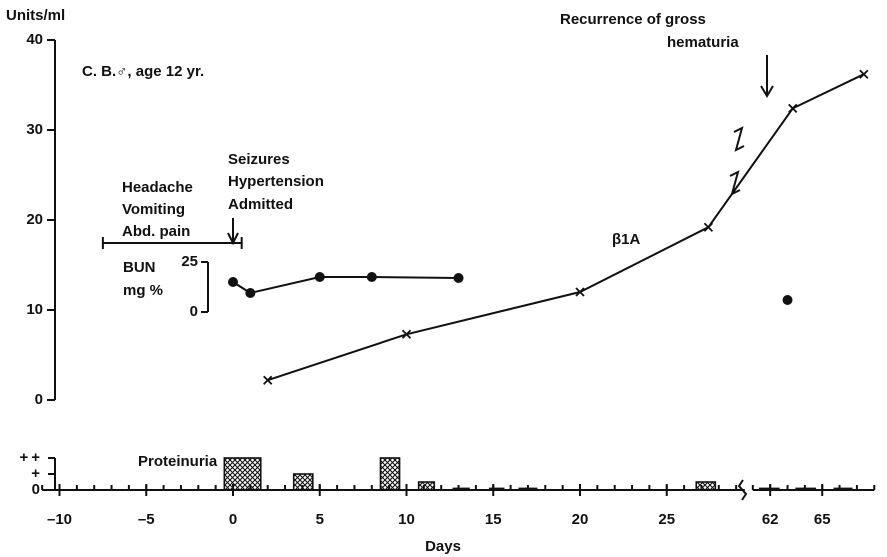 This screenshot has width=887, height=557. I want to click on y-tick-label: 20, so click(34, 219).